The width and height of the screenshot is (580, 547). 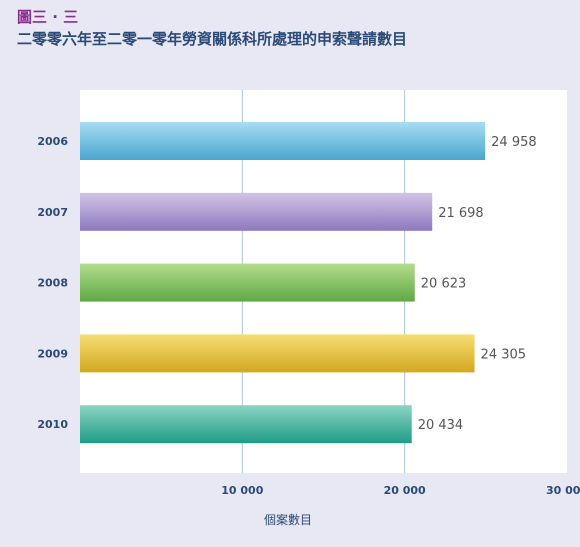 What do you see at coordinates (52, 141) in the screenshot?
I see `category-label: 2006` at bounding box center [52, 141].